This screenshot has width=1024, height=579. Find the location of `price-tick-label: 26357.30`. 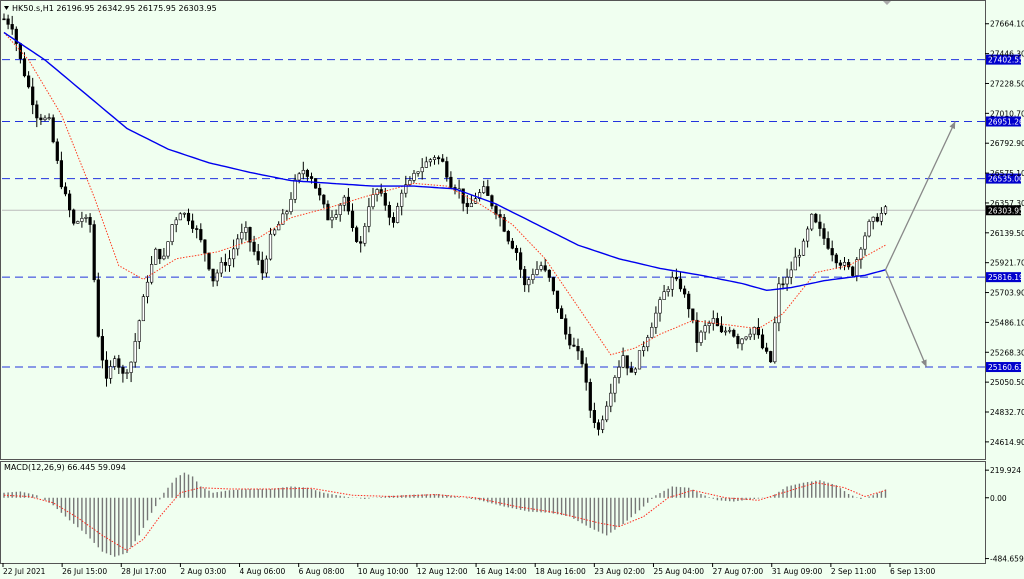

price-tick-label: 26357.30 is located at coordinates (1007, 203).